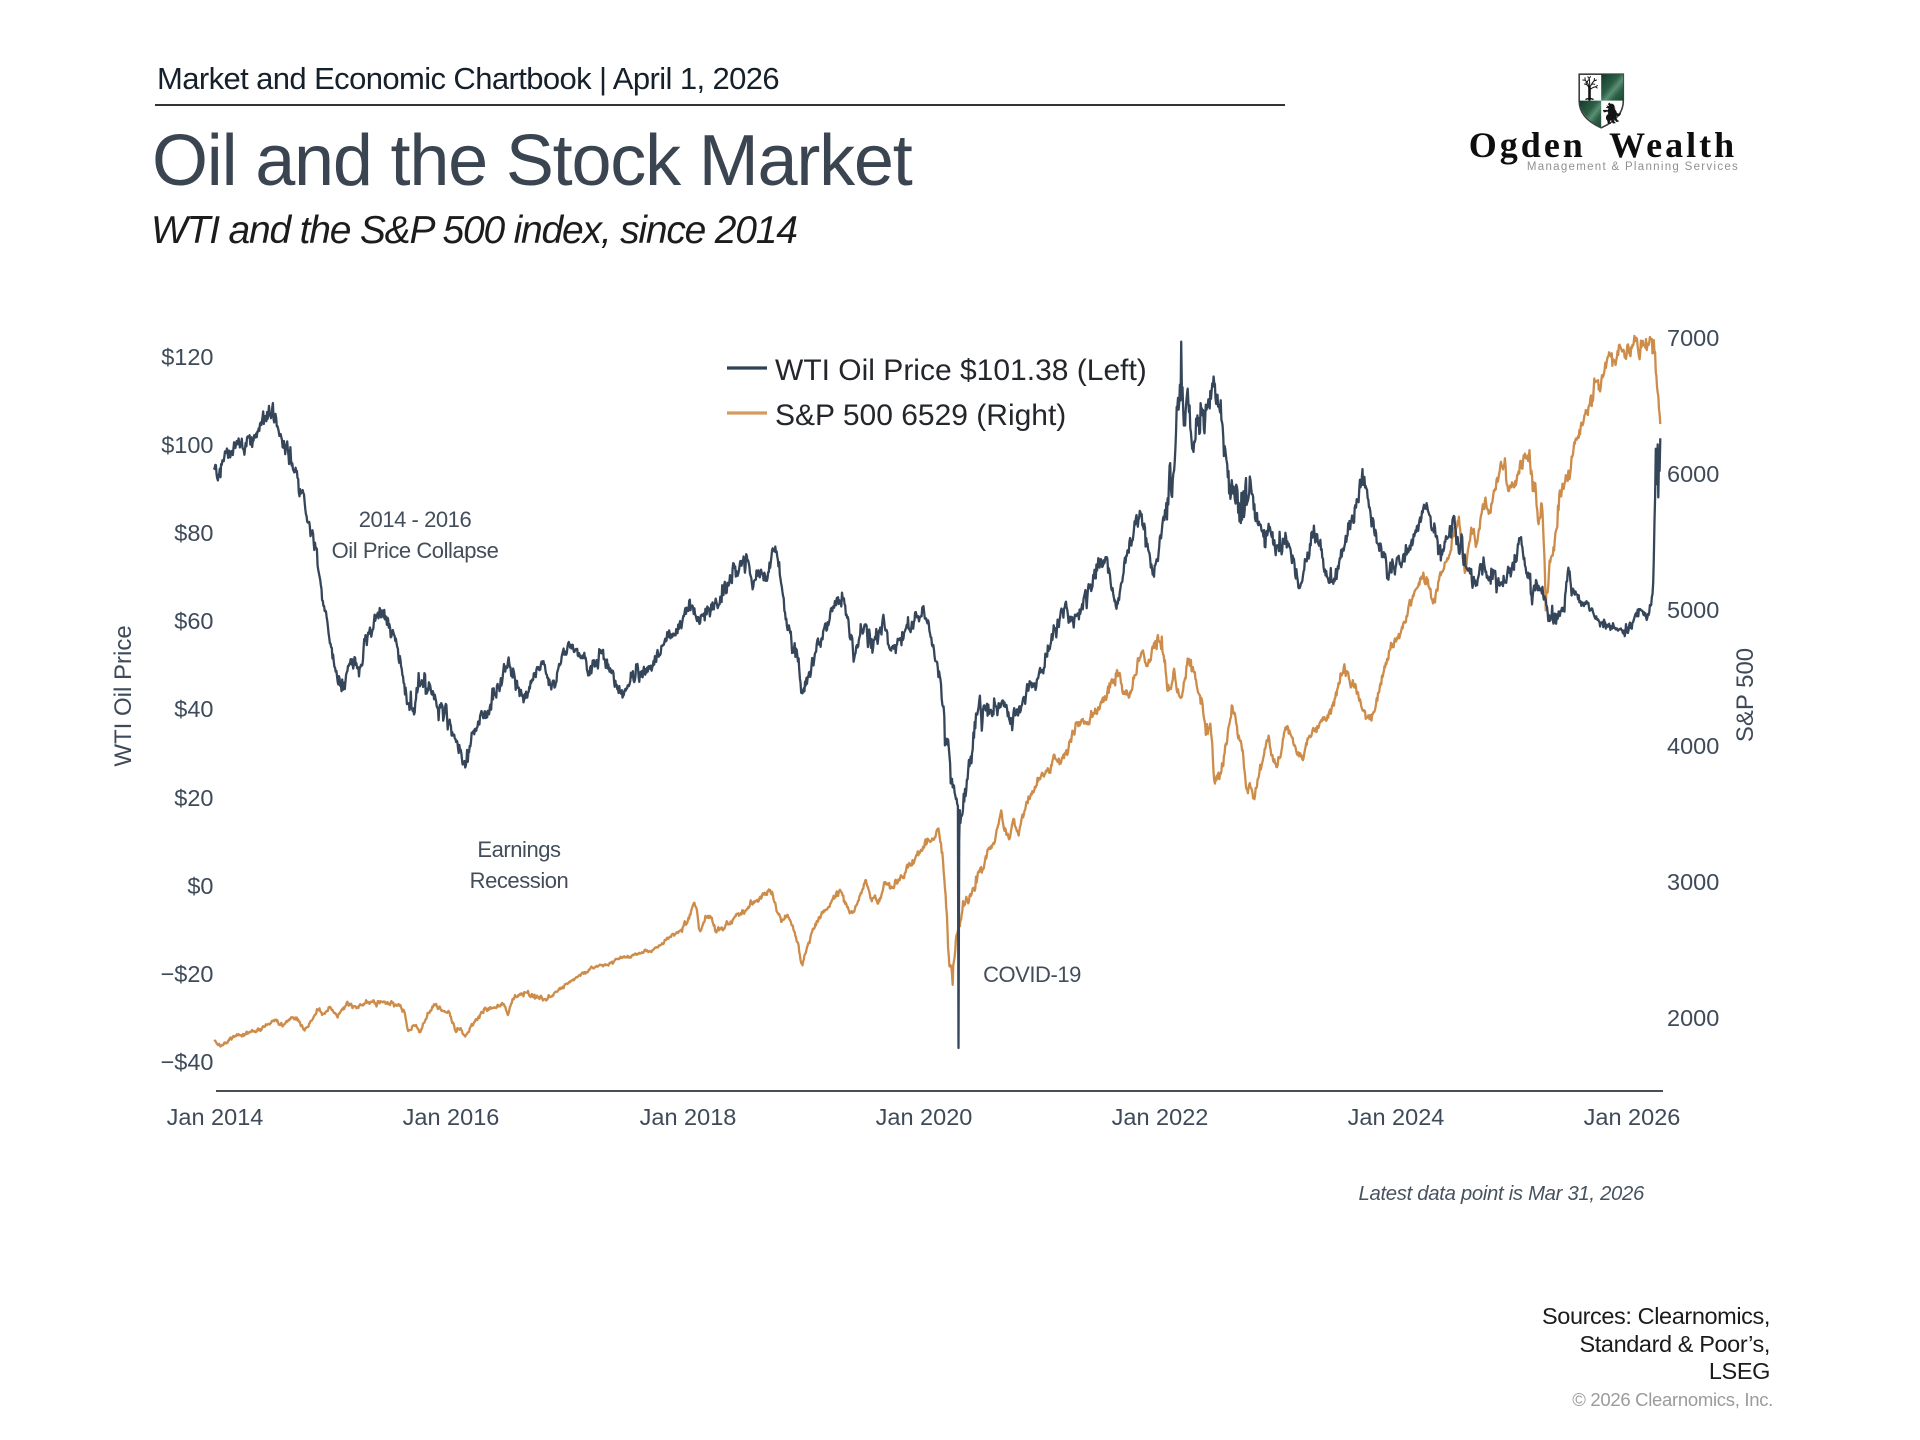 This screenshot has width=1920, height=1440. Describe the element at coordinates (187, 1062) in the screenshot. I see `svg-text: −$40` at that location.